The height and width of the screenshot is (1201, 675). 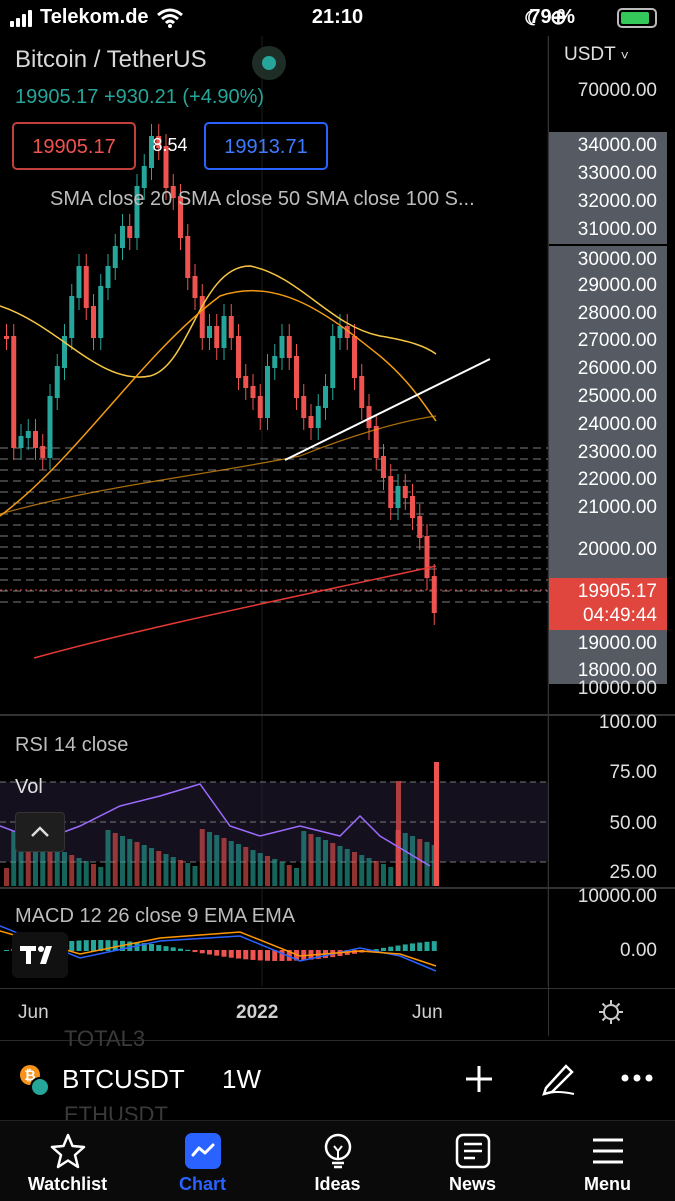 I want to click on macd-axis-top: 10000.00, so click(x=617, y=896).